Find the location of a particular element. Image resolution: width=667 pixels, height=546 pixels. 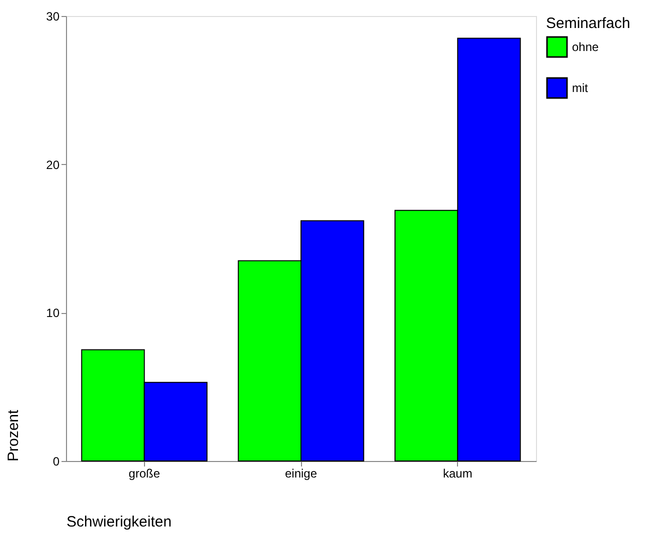

x-tick-label: kaum is located at coordinates (457, 473).